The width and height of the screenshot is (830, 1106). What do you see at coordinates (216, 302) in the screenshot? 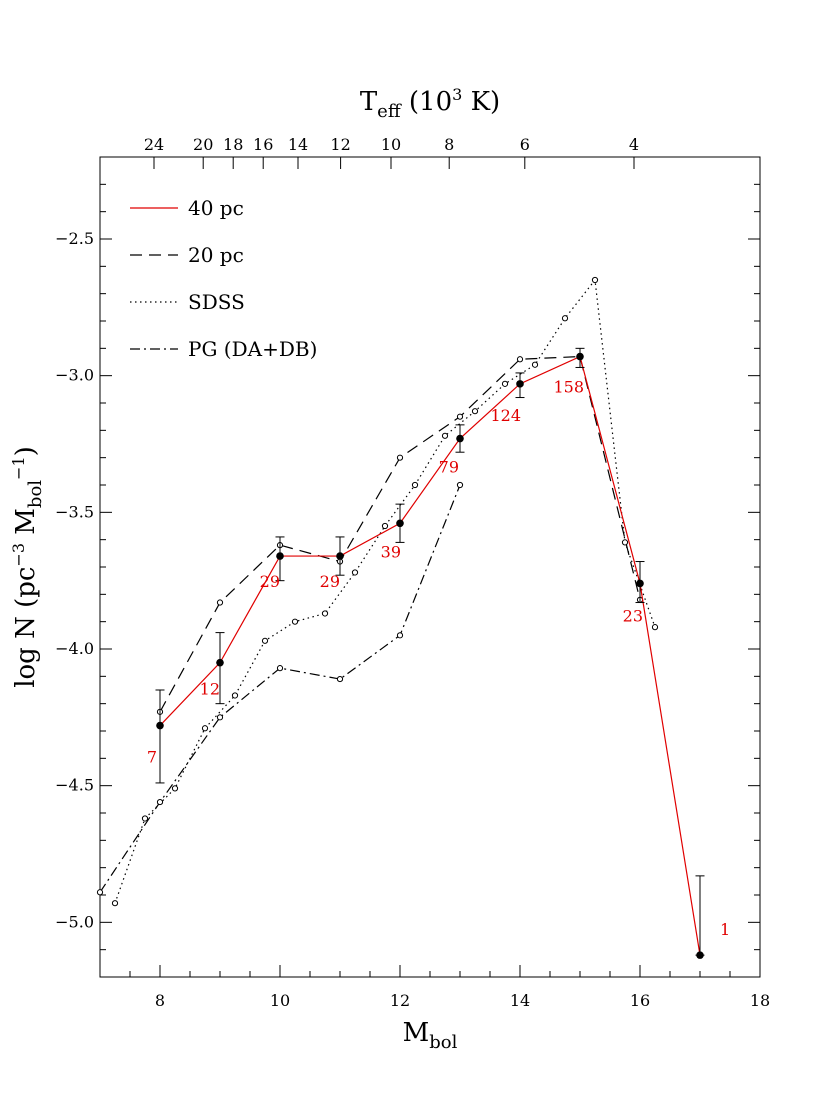
I see `legend-label: SDSS` at bounding box center [216, 302].